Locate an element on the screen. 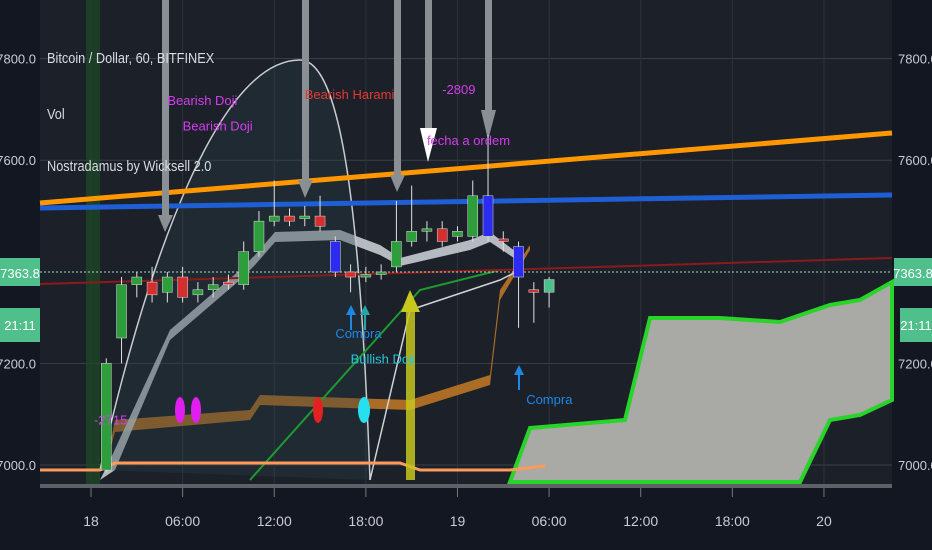 Image resolution: width=932 pixels, height=550 pixels. countdown-badge-left is located at coordinates (20, 325).